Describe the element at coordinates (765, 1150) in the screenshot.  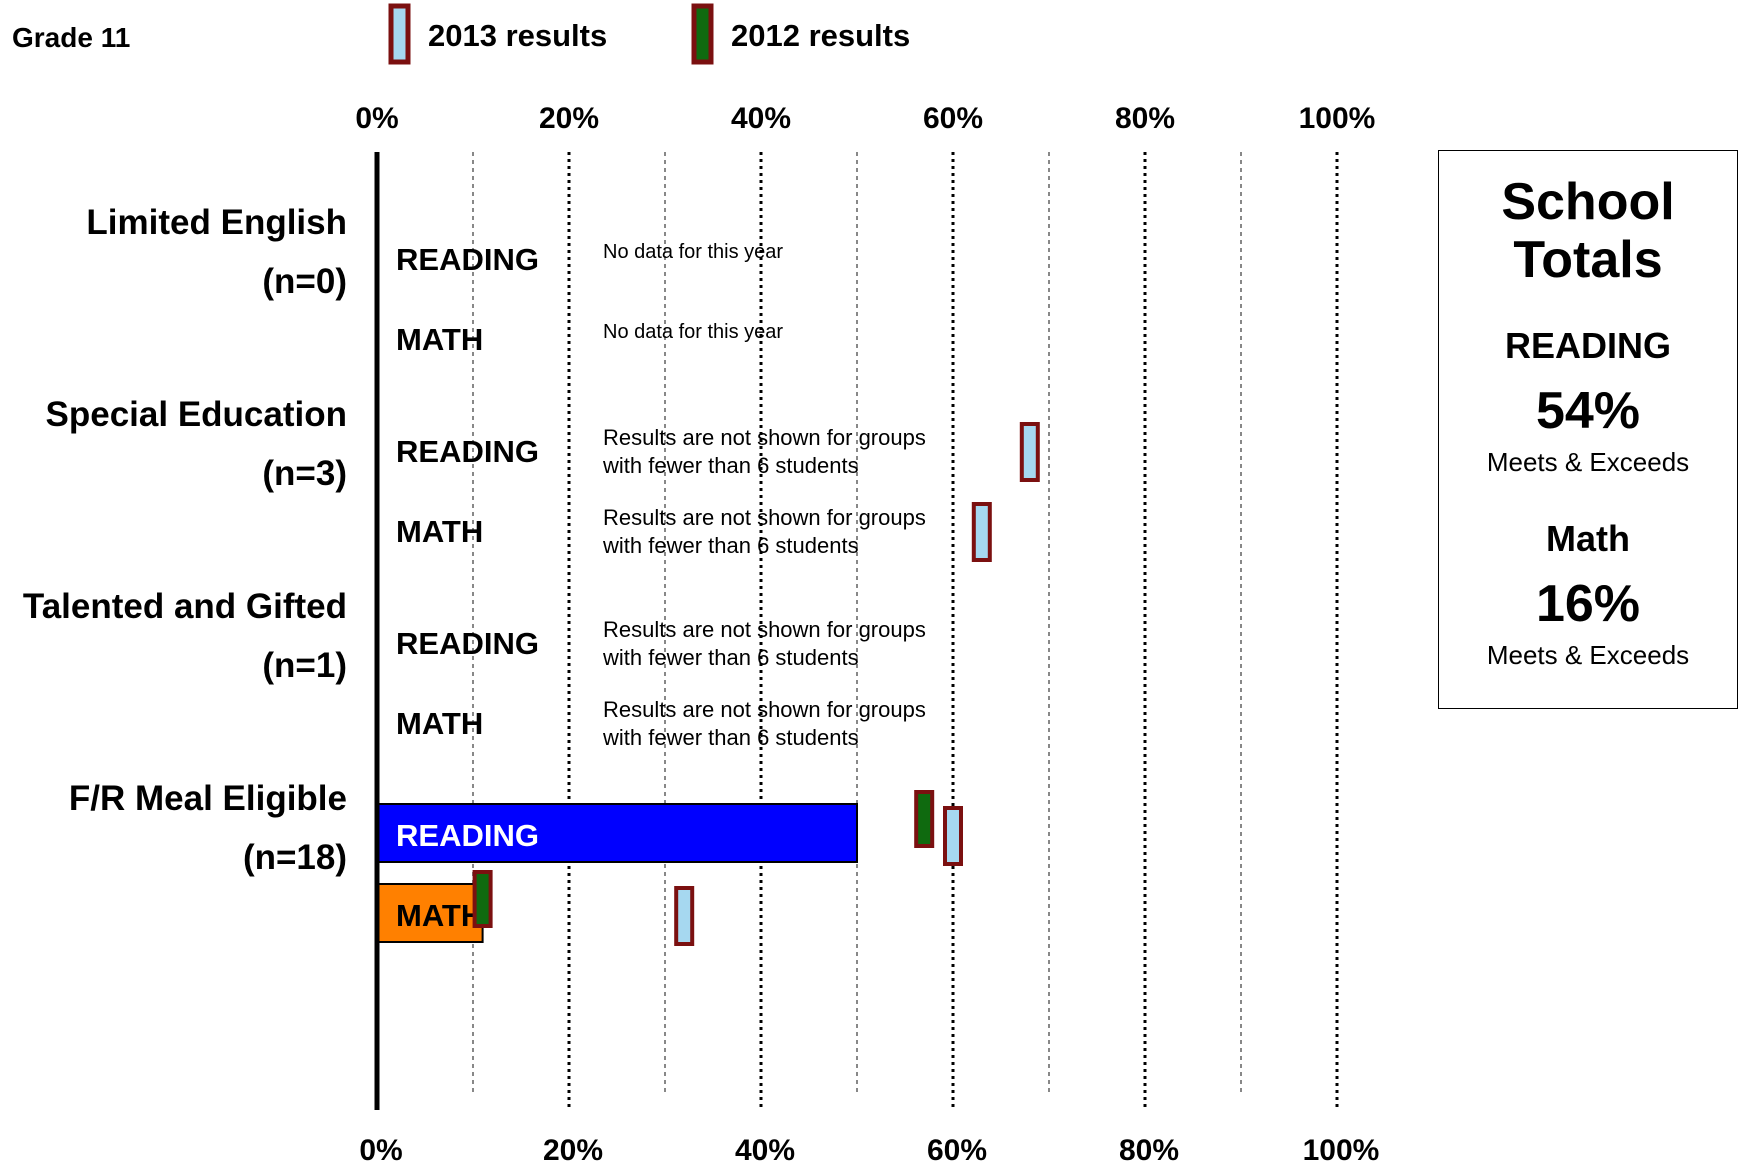
I see `x-tick-bottom-40: 40%` at that location.